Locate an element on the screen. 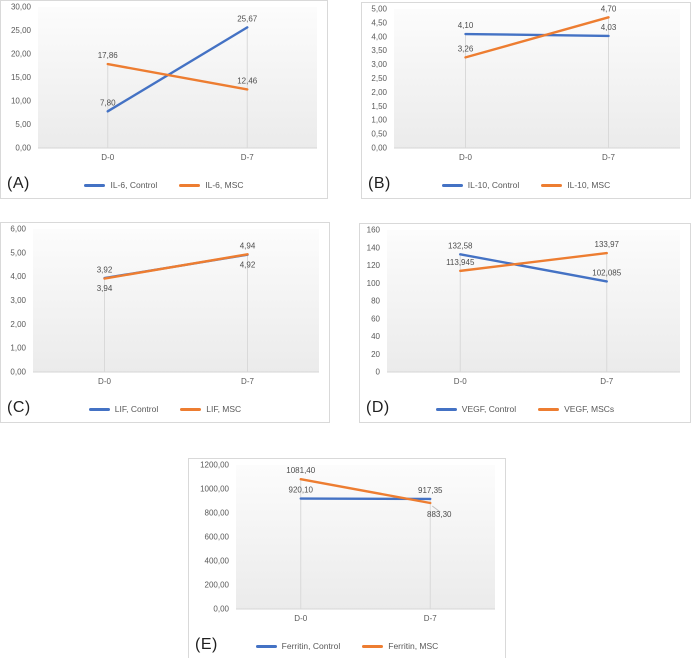 The height and width of the screenshot is (658, 700). panel-letter-b: (B) is located at coordinates (379, 183).